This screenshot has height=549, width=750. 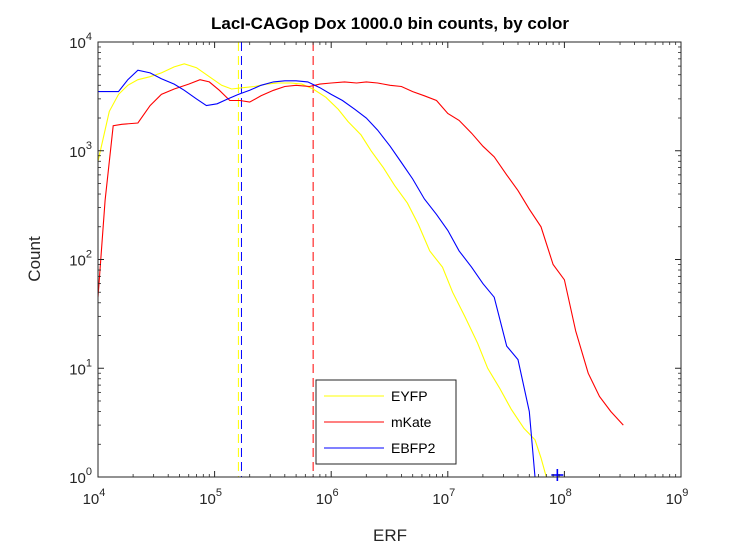 What do you see at coordinates (34, 259) in the screenshot?
I see `y-axis-label: Count` at bounding box center [34, 259].